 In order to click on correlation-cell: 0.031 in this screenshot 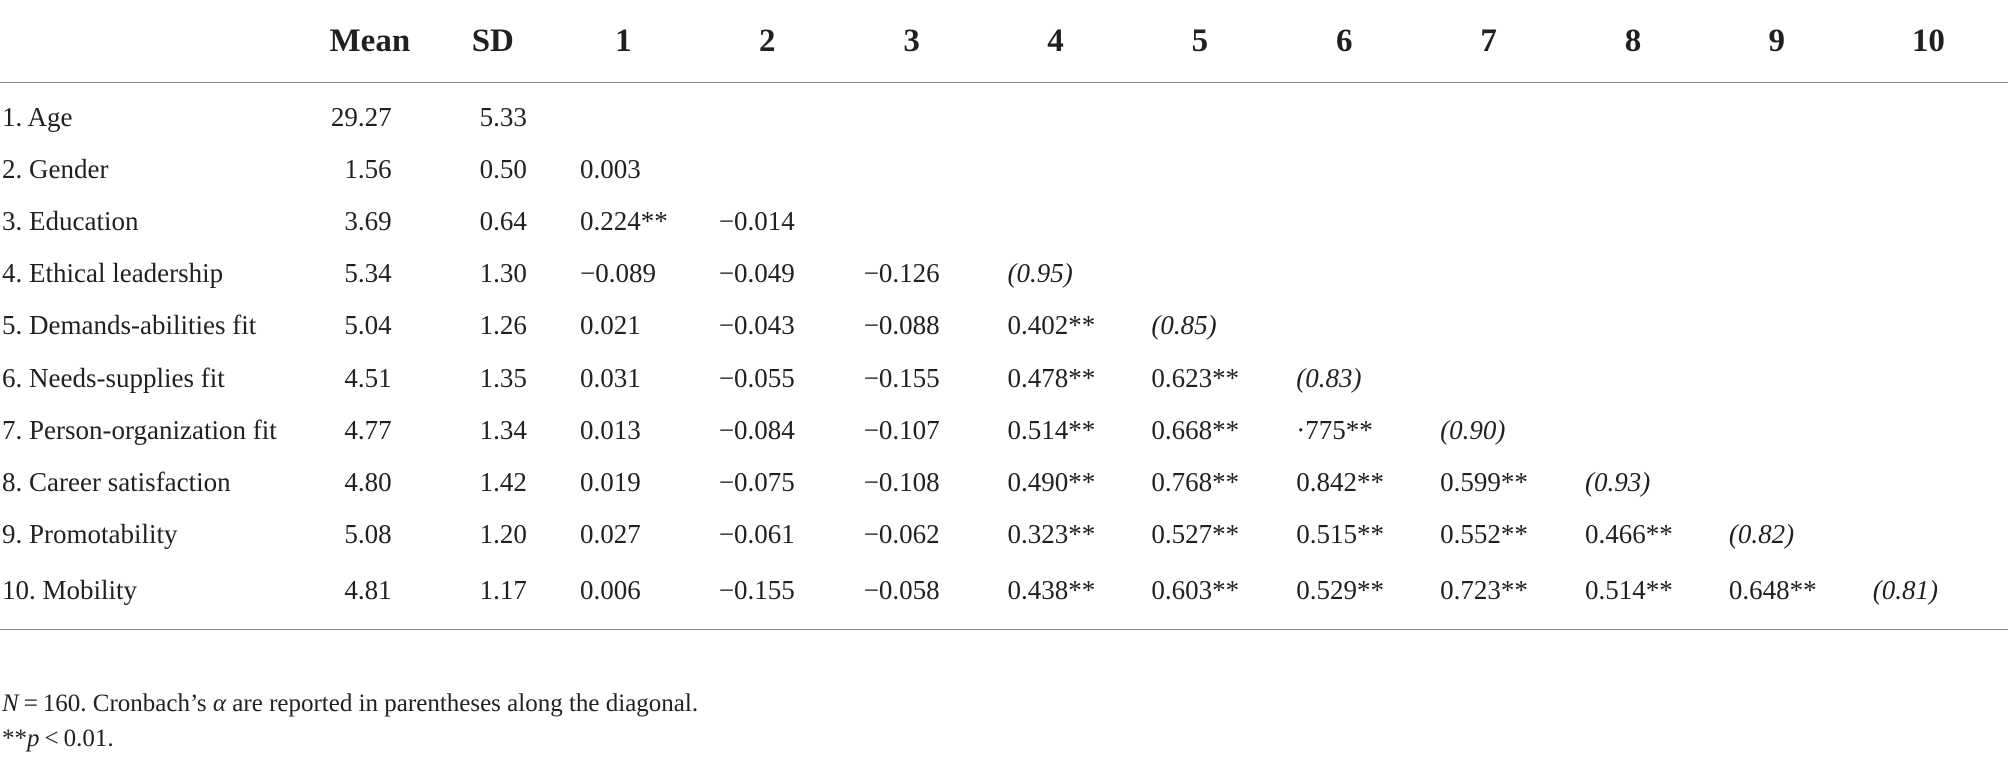, I will do `click(610, 377)`.